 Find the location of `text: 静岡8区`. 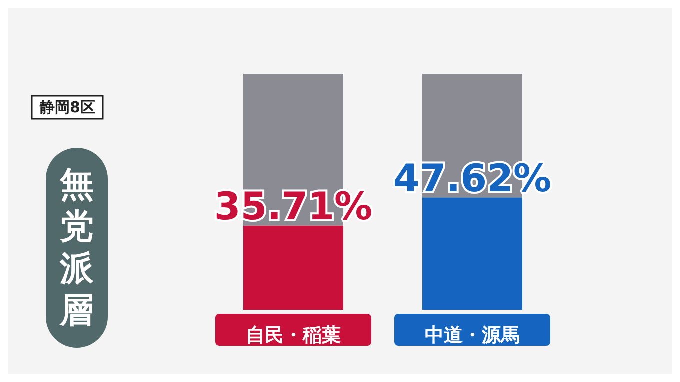

text: 静岡8区 is located at coordinates (67, 107).